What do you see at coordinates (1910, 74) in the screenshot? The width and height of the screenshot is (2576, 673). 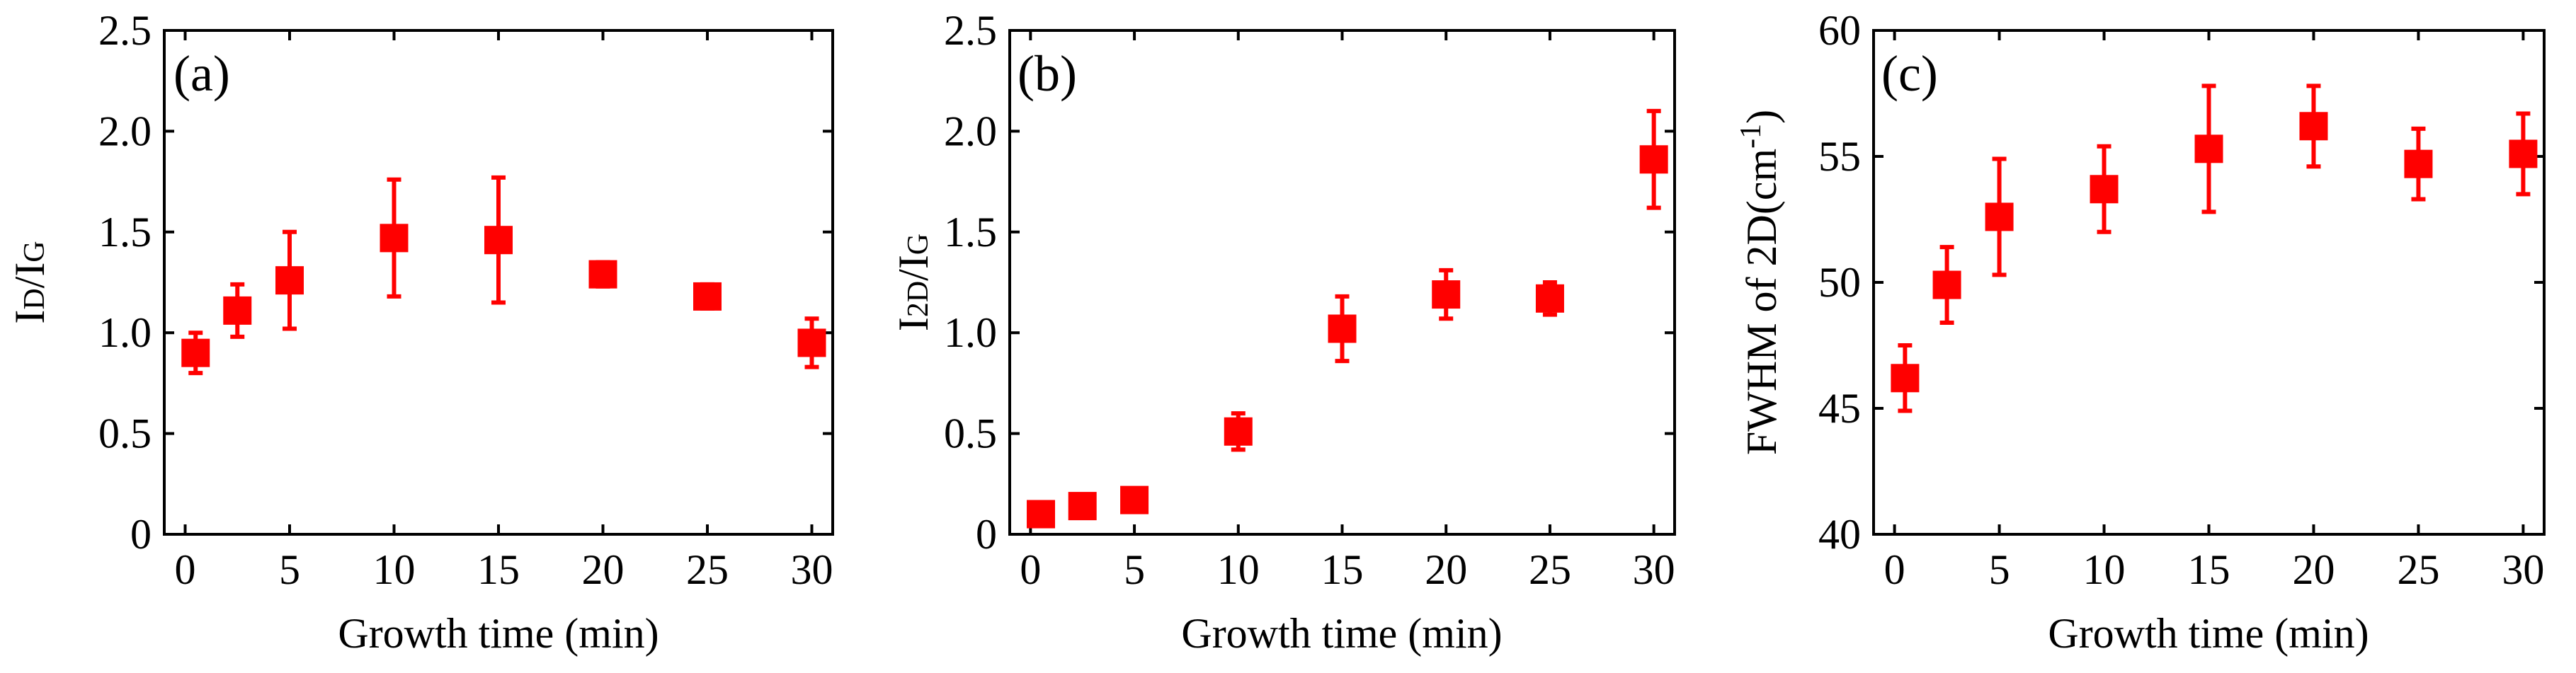 I see `panel-label: (c)` at bounding box center [1910, 74].